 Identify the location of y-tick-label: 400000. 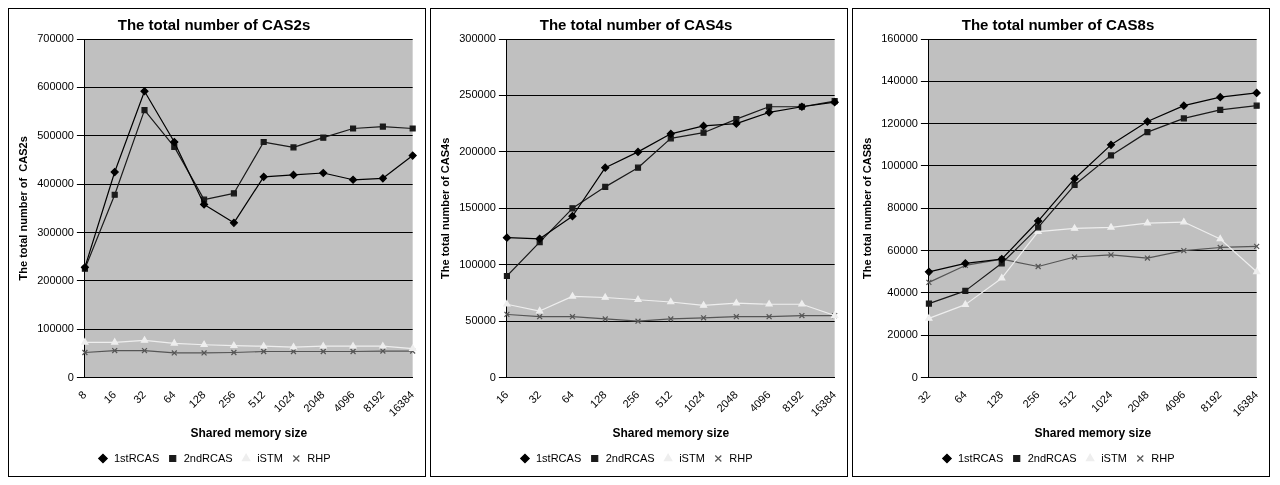
(55, 183).